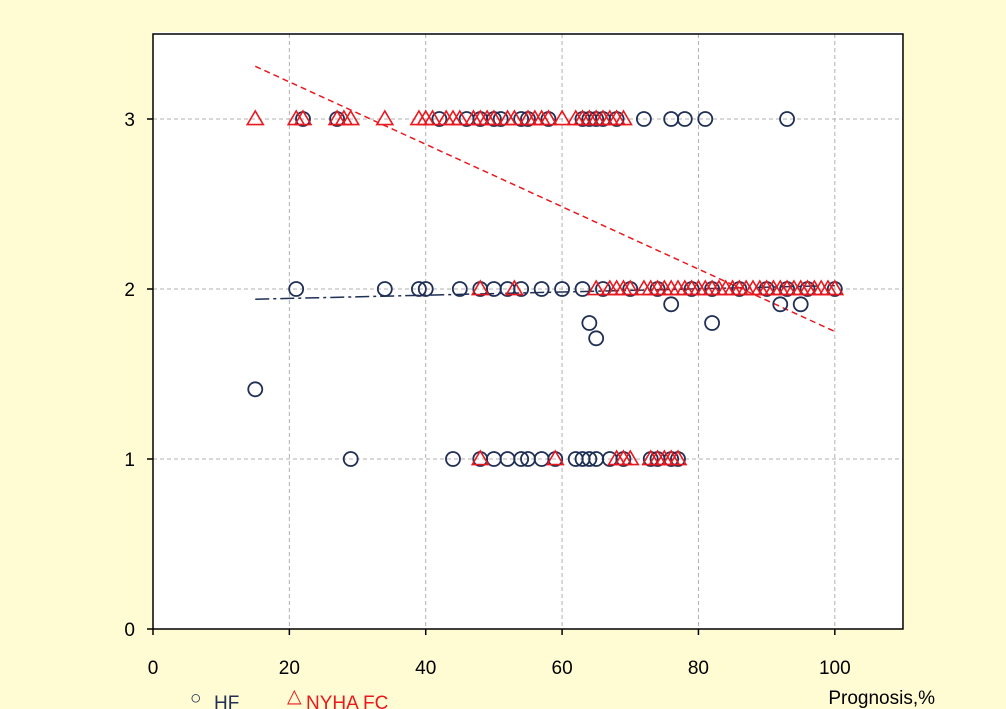 This screenshot has height=709, width=1006. What do you see at coordinates (129, 290) in the screenshot?
I see `y-tick-label: 2` at bounding box center [129, 290].